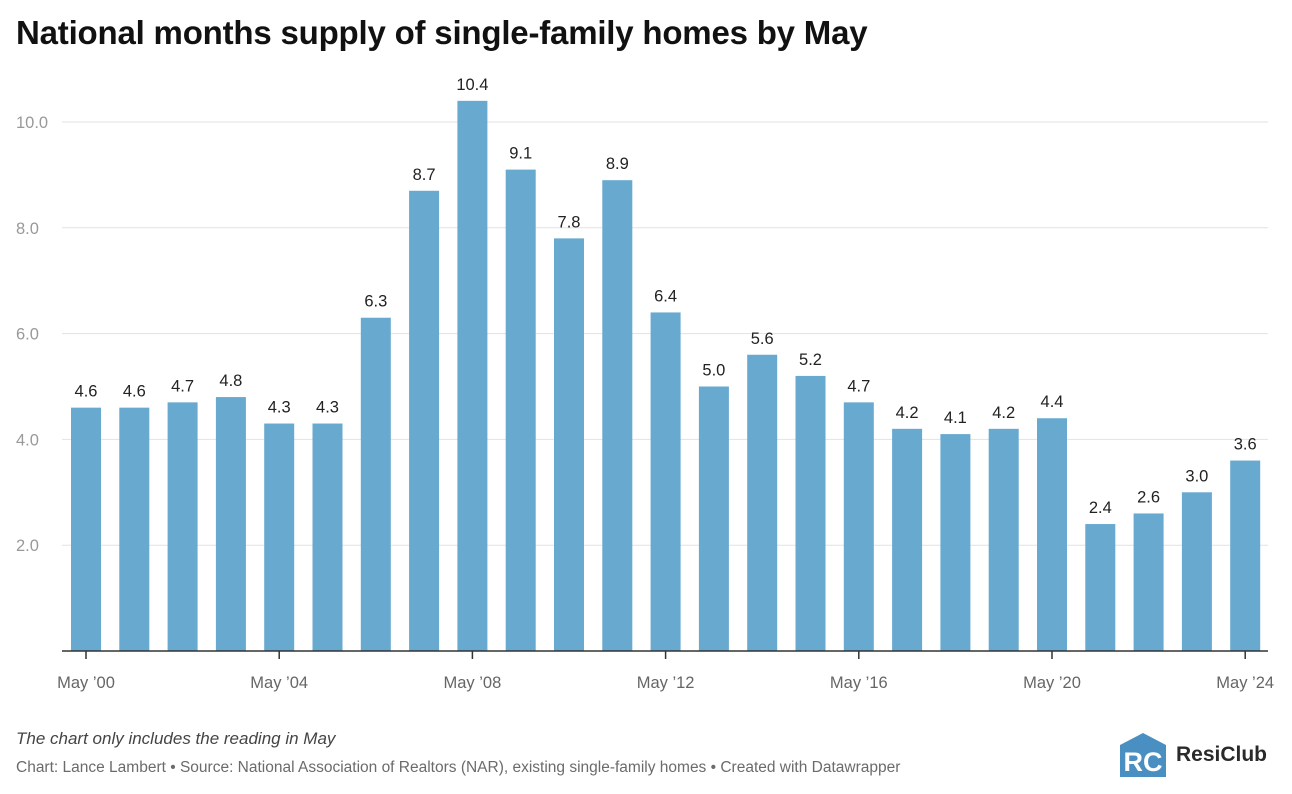  Describe the element at coordinates (1100, 508) in the screenshot. I see `bar-value-label: 2.4` at that location.